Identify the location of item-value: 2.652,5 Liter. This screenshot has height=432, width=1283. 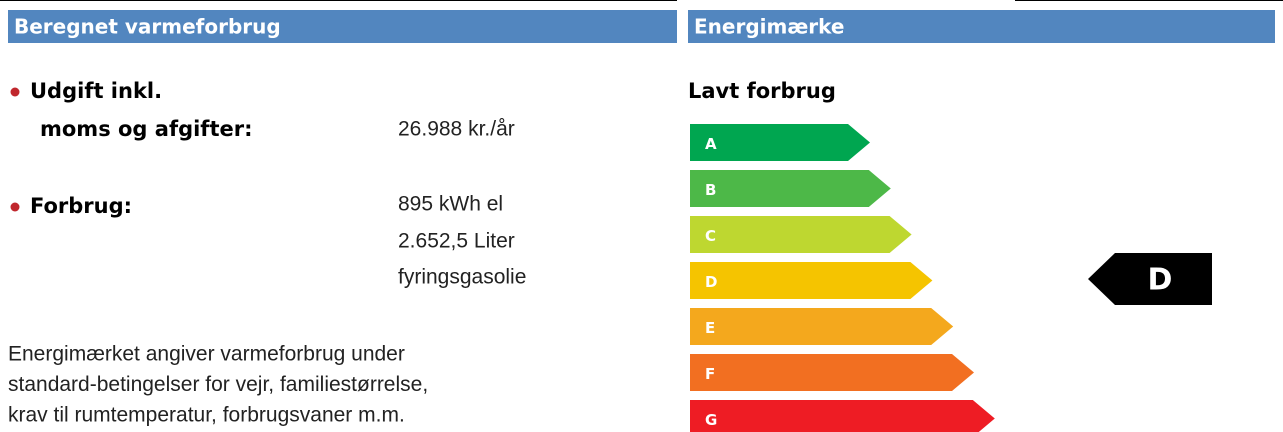
(456, 241).